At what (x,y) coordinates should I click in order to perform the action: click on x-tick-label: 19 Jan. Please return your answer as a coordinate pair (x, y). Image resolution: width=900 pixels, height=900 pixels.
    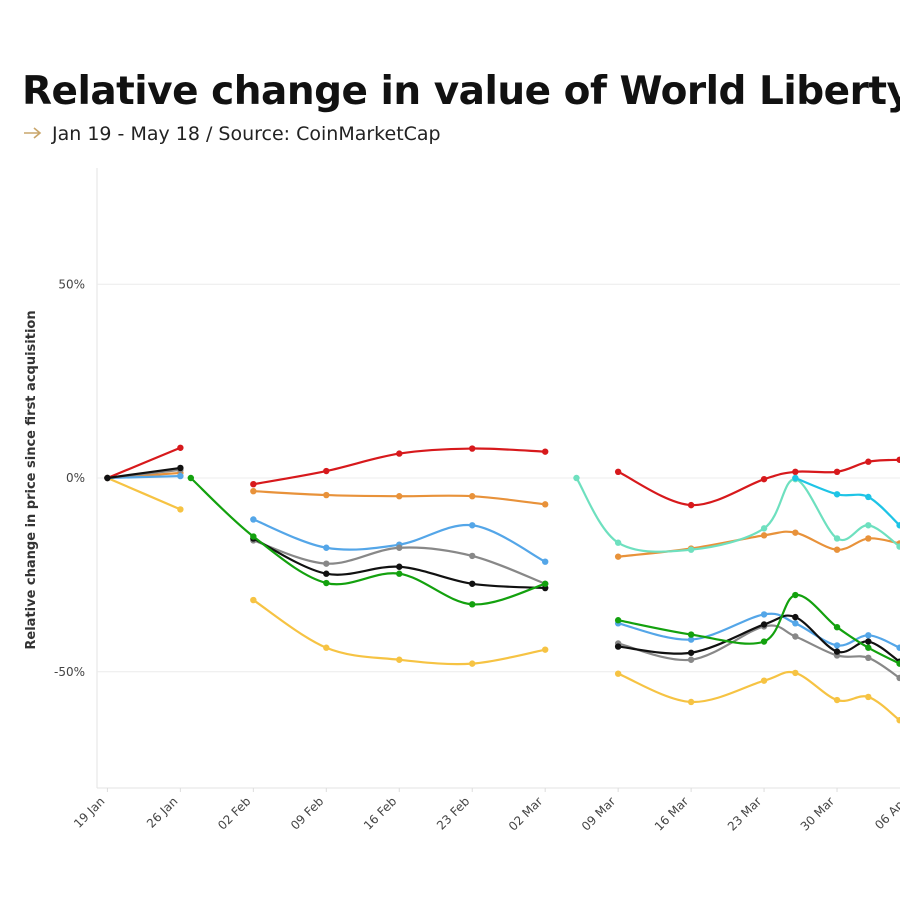
    Looking at the image, I should click on (89, 812).